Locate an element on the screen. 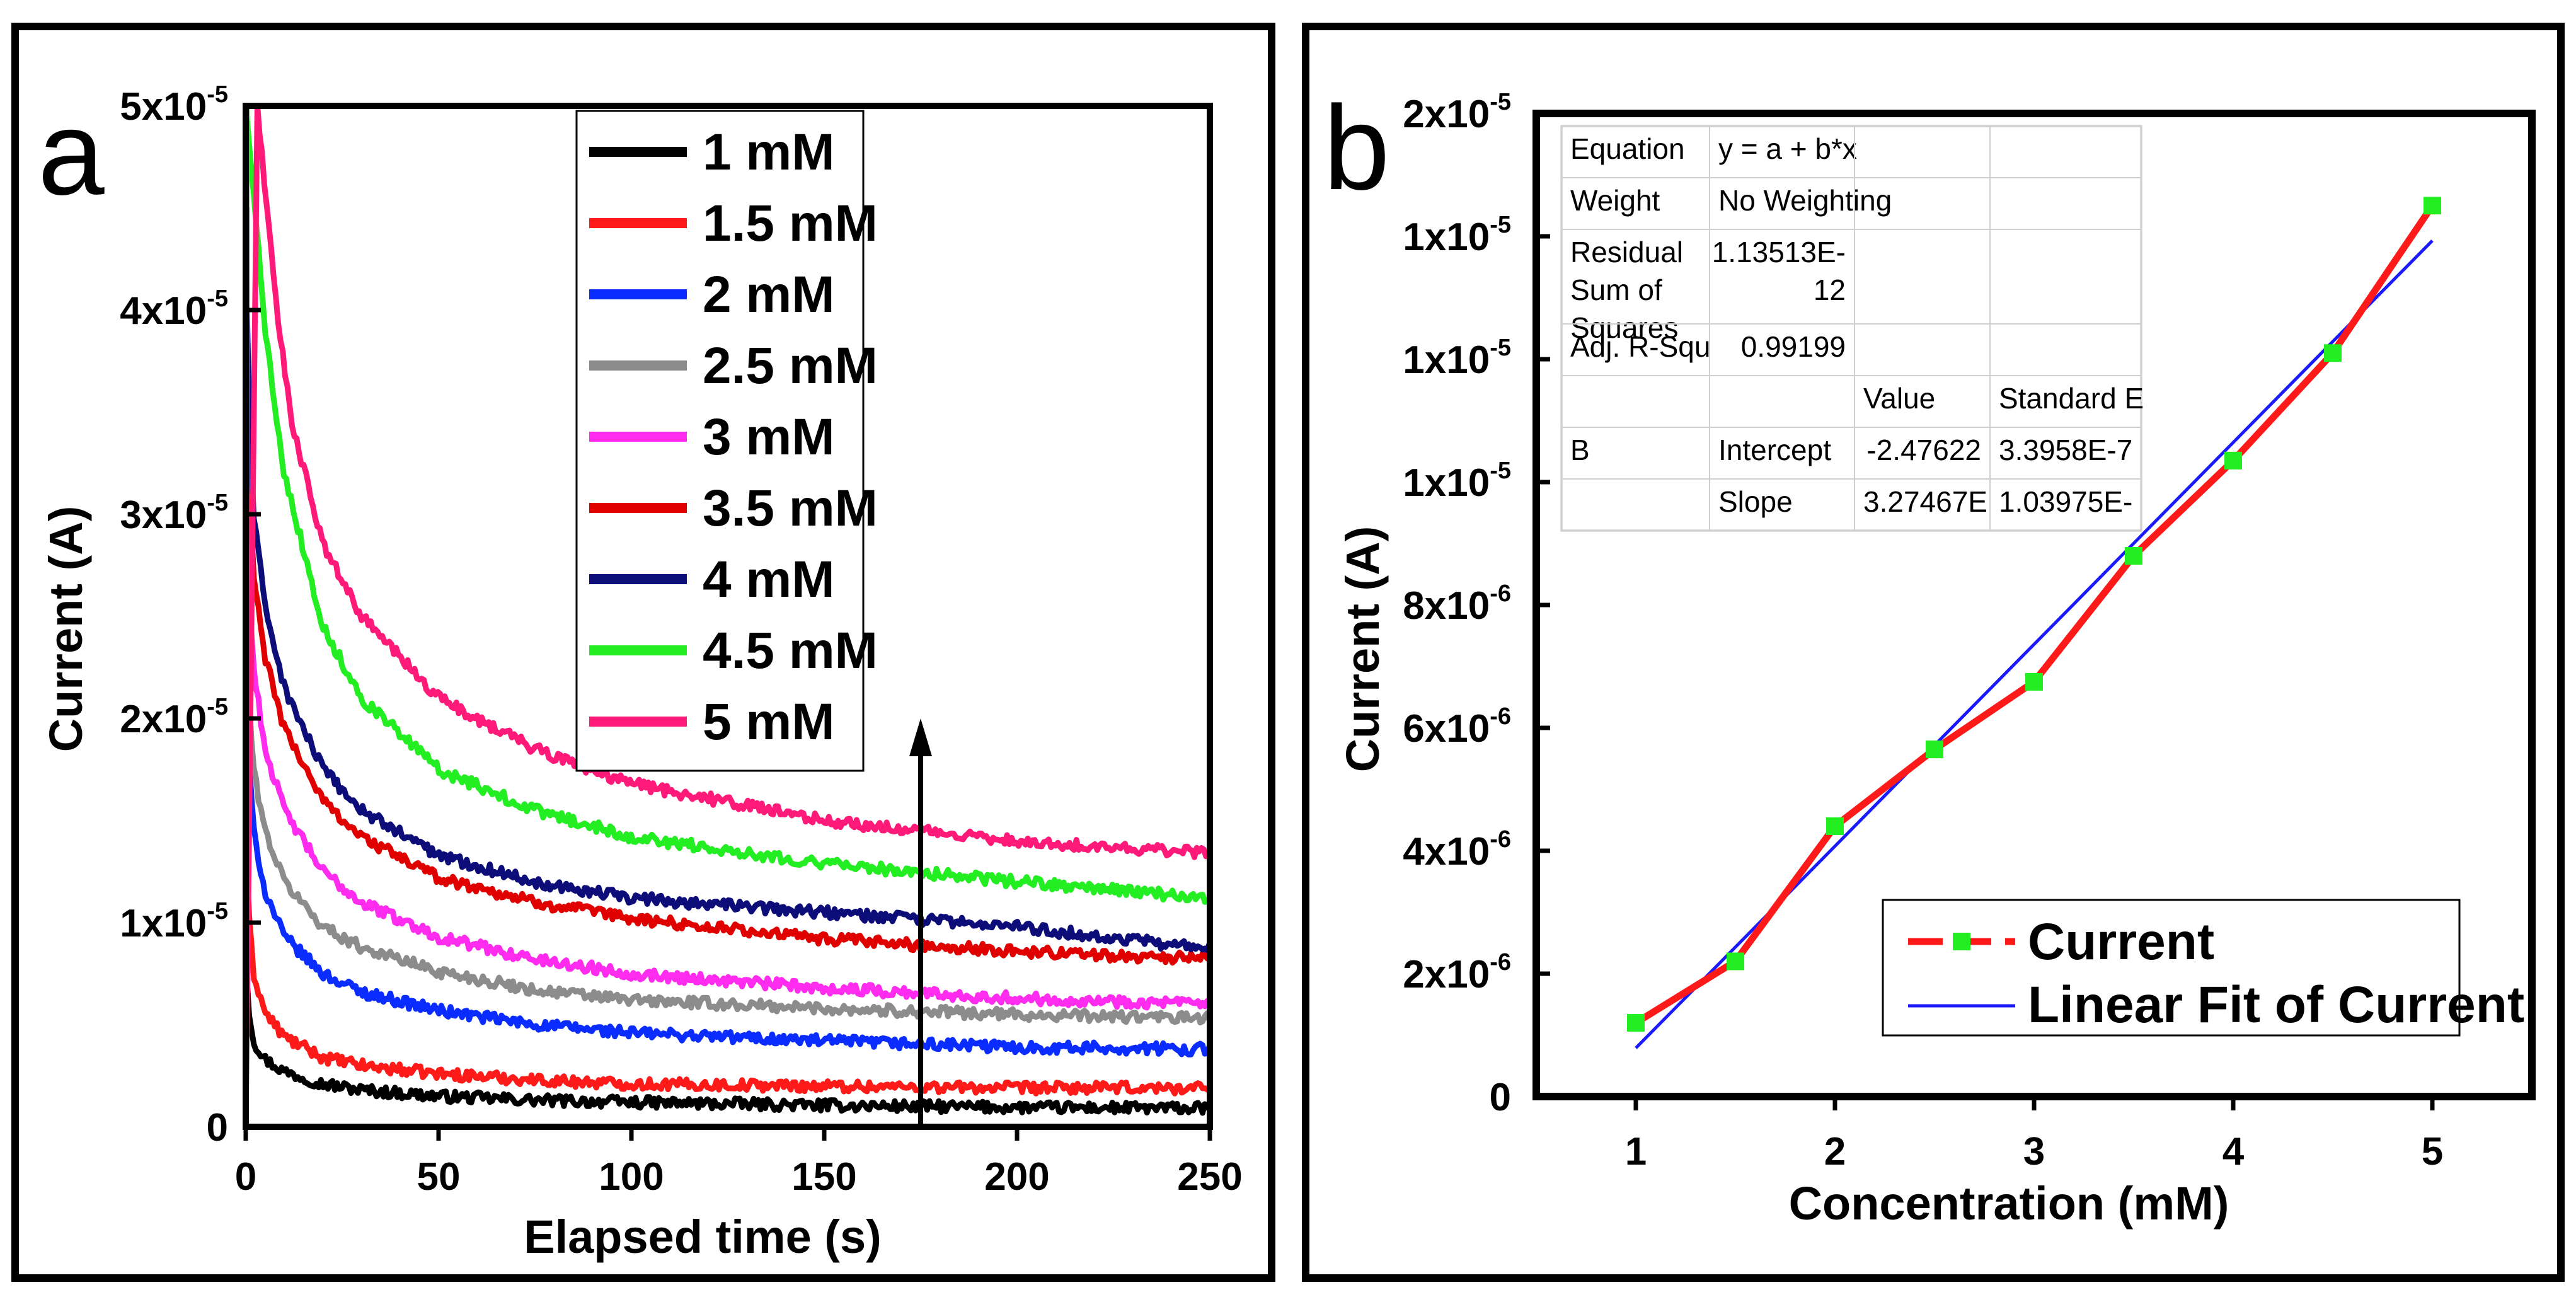 Image resolution: width=2576 pixels, height=1302 pixels. y-tick-label: 4x10⁻⁵ is located at coordinates (174, 309).